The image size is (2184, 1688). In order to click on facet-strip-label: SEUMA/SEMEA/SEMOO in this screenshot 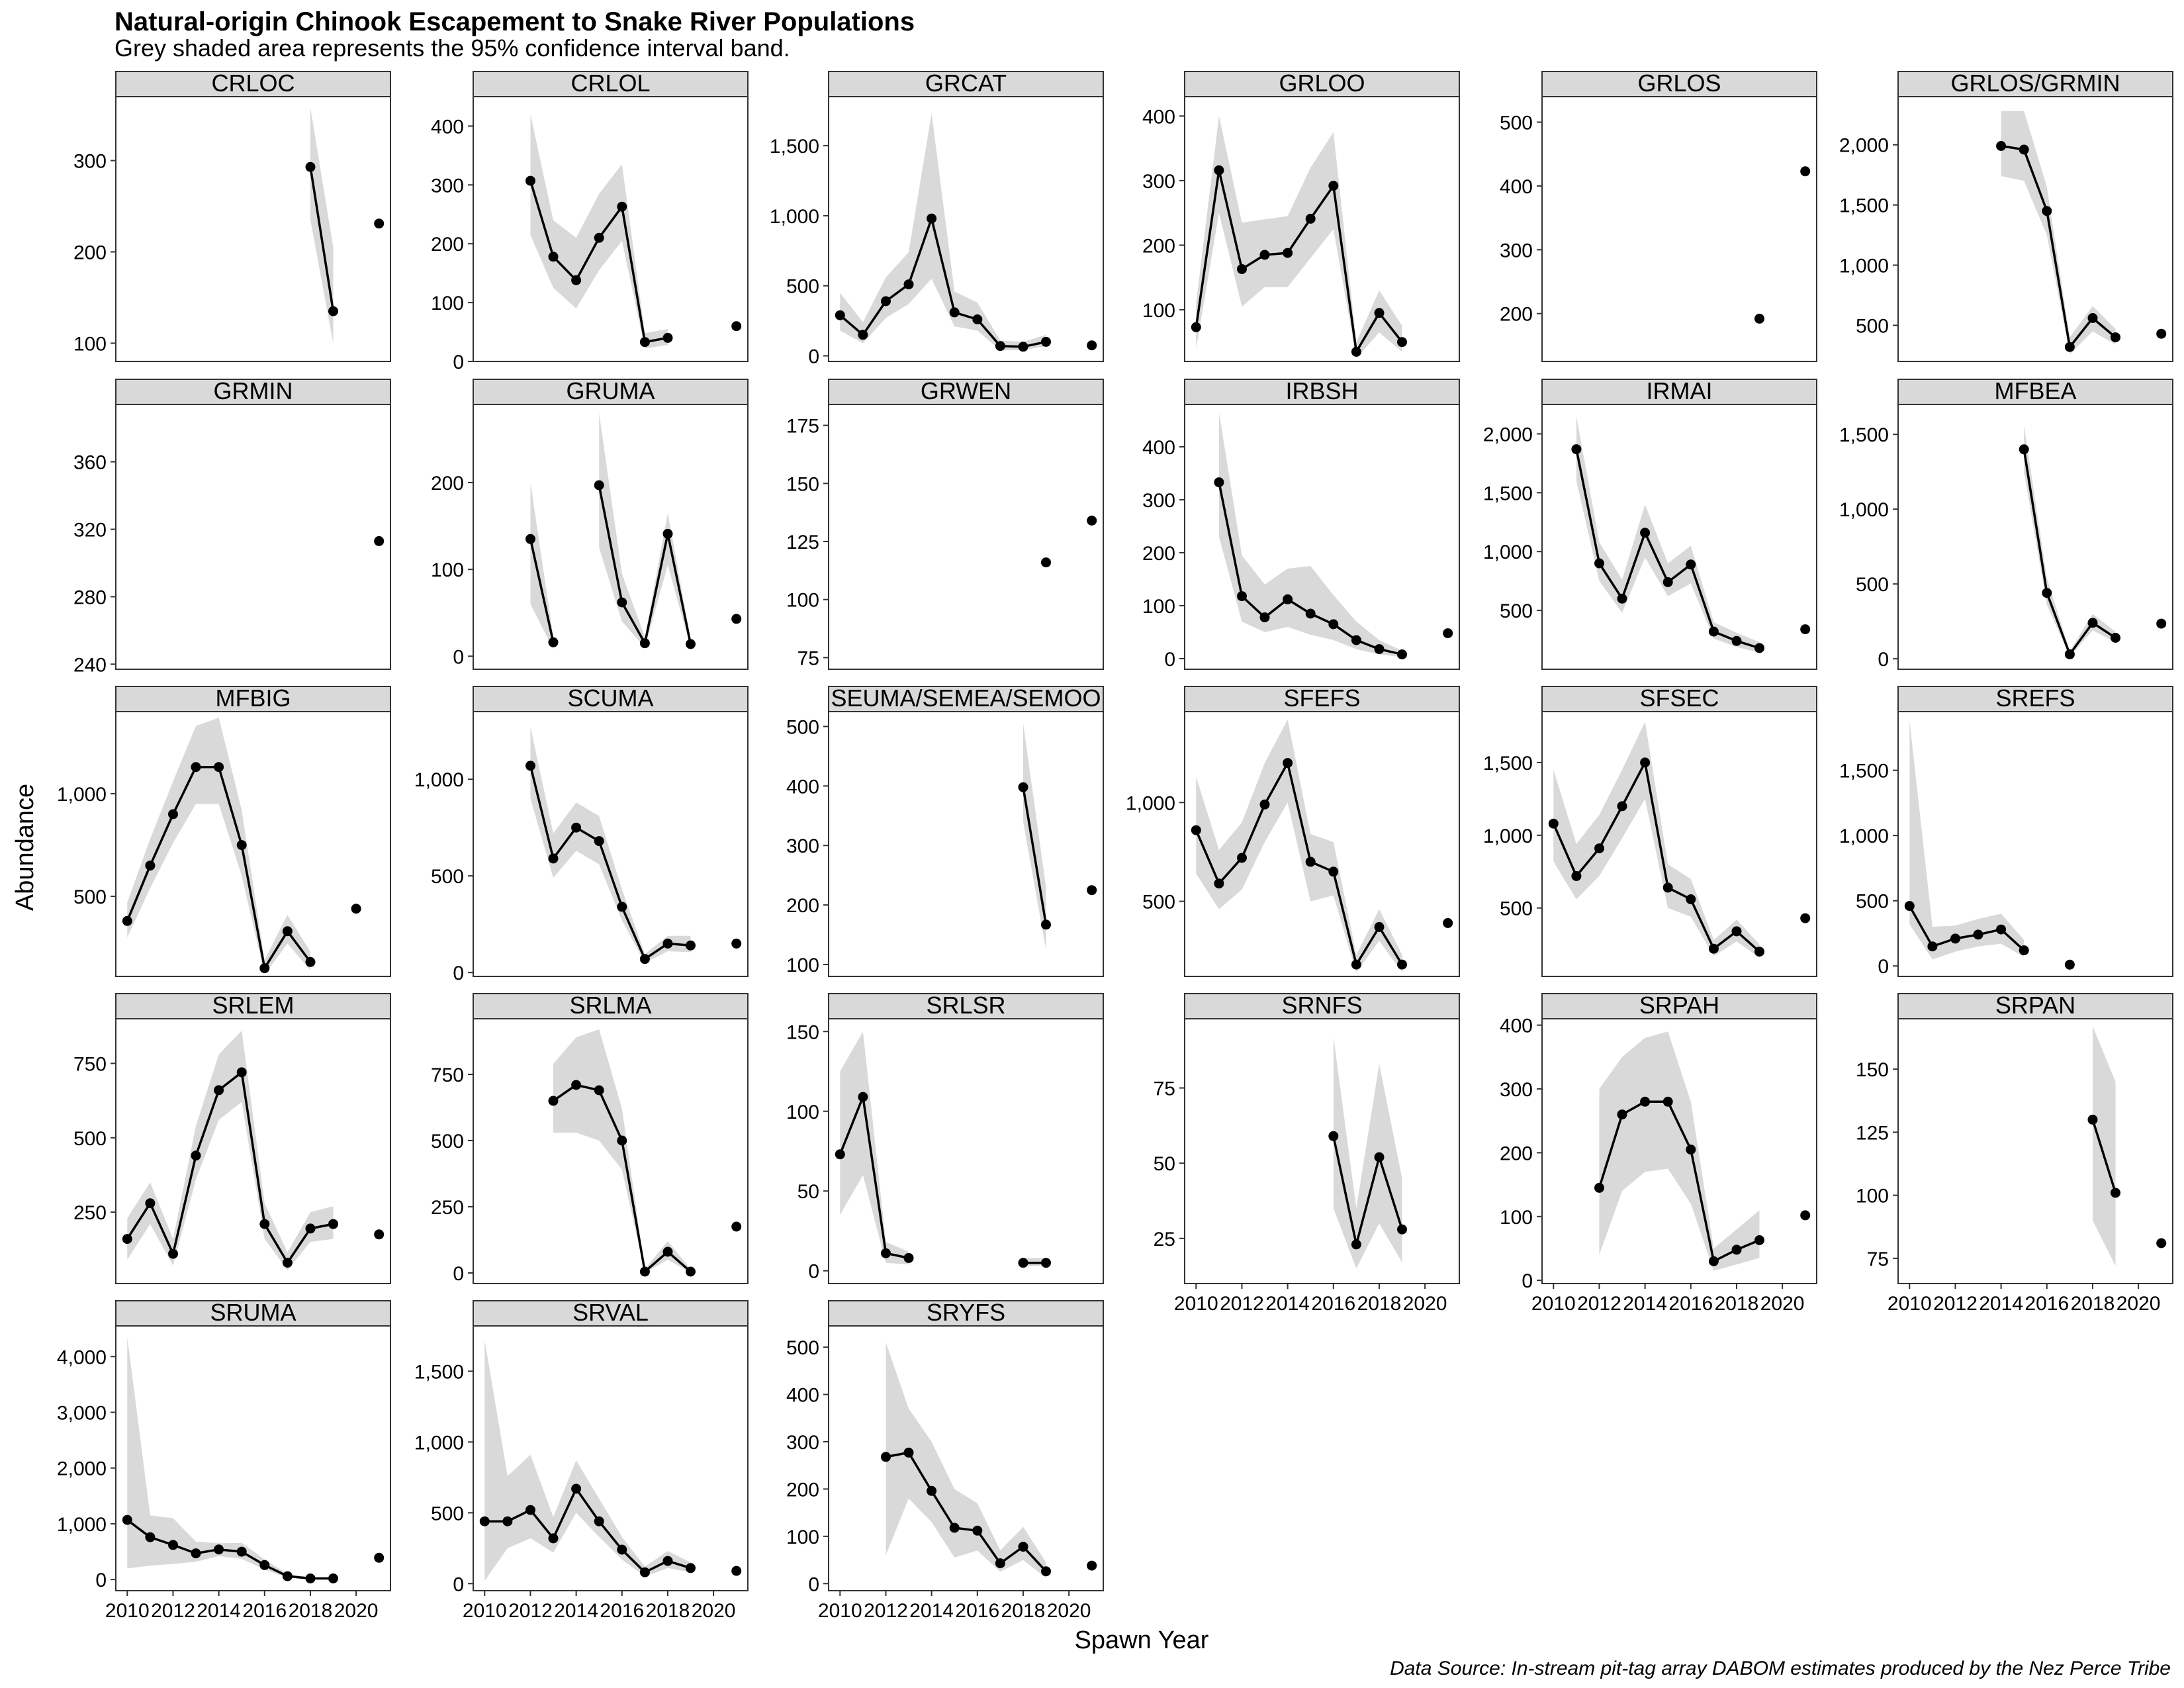, I will do `click(966, 698)`.